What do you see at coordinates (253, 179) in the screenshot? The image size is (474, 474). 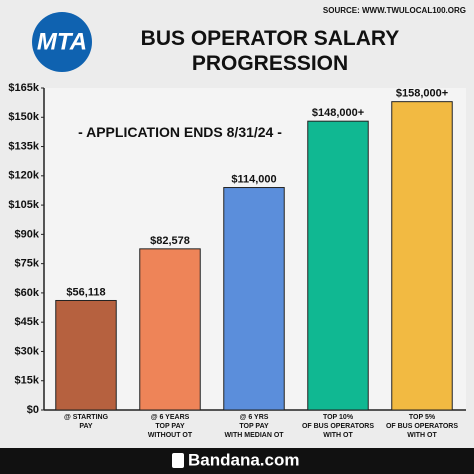 I see `value-label: $114,000` at bounding box center [253, 179].